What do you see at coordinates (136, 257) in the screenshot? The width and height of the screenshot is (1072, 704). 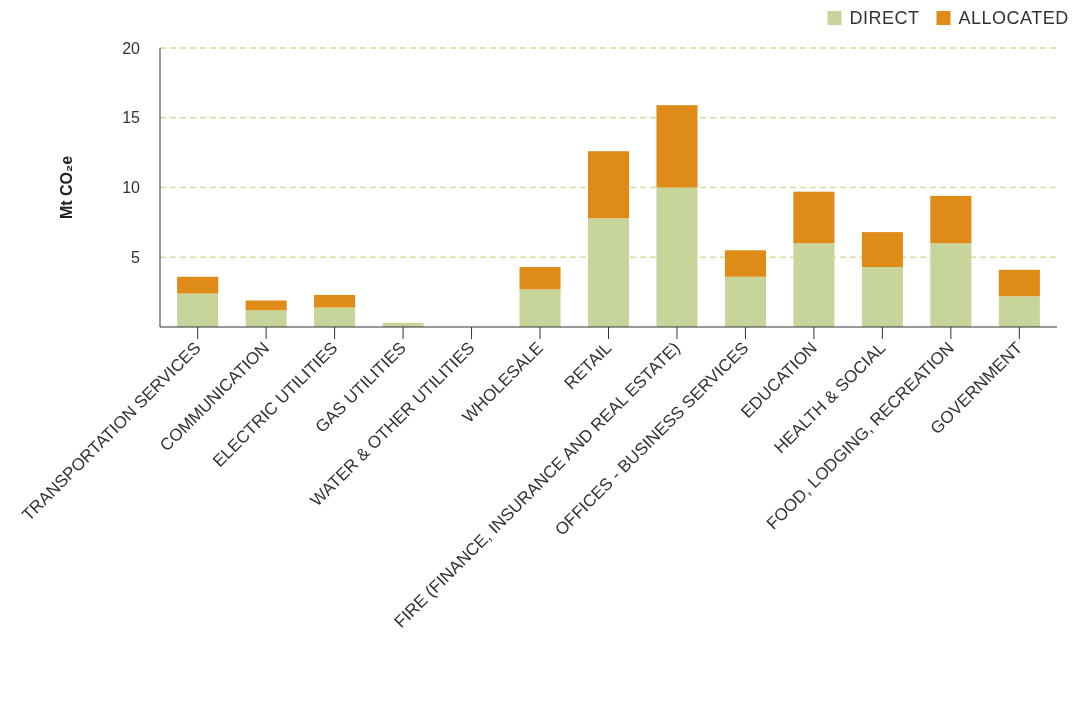 I see `y-tick-label: 5` at bounding box center [136, 257].